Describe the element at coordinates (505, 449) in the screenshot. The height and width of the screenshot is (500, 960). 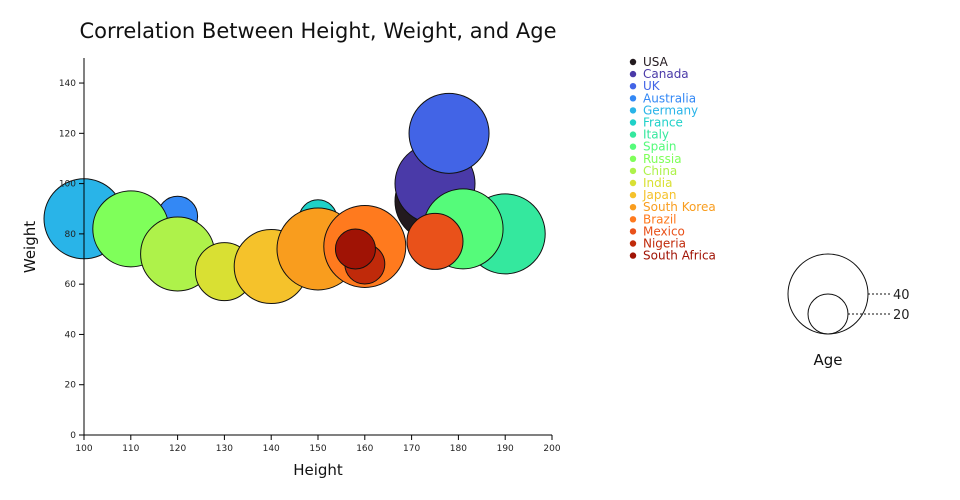
I see `x-tick-label: 190` at that location.